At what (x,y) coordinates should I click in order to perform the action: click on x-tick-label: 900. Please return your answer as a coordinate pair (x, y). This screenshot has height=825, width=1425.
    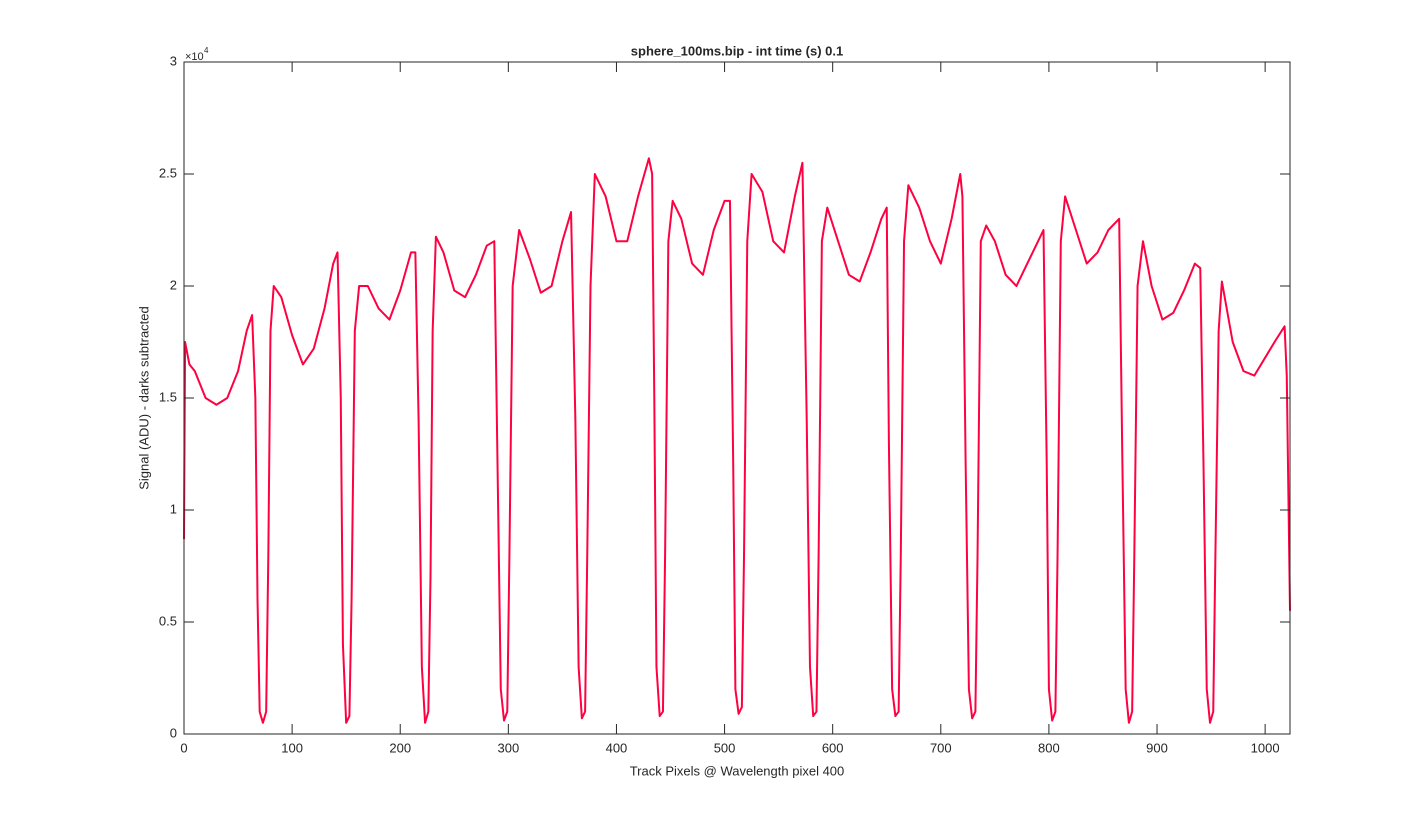
    Looking at the image, I should click on (1157, 747).